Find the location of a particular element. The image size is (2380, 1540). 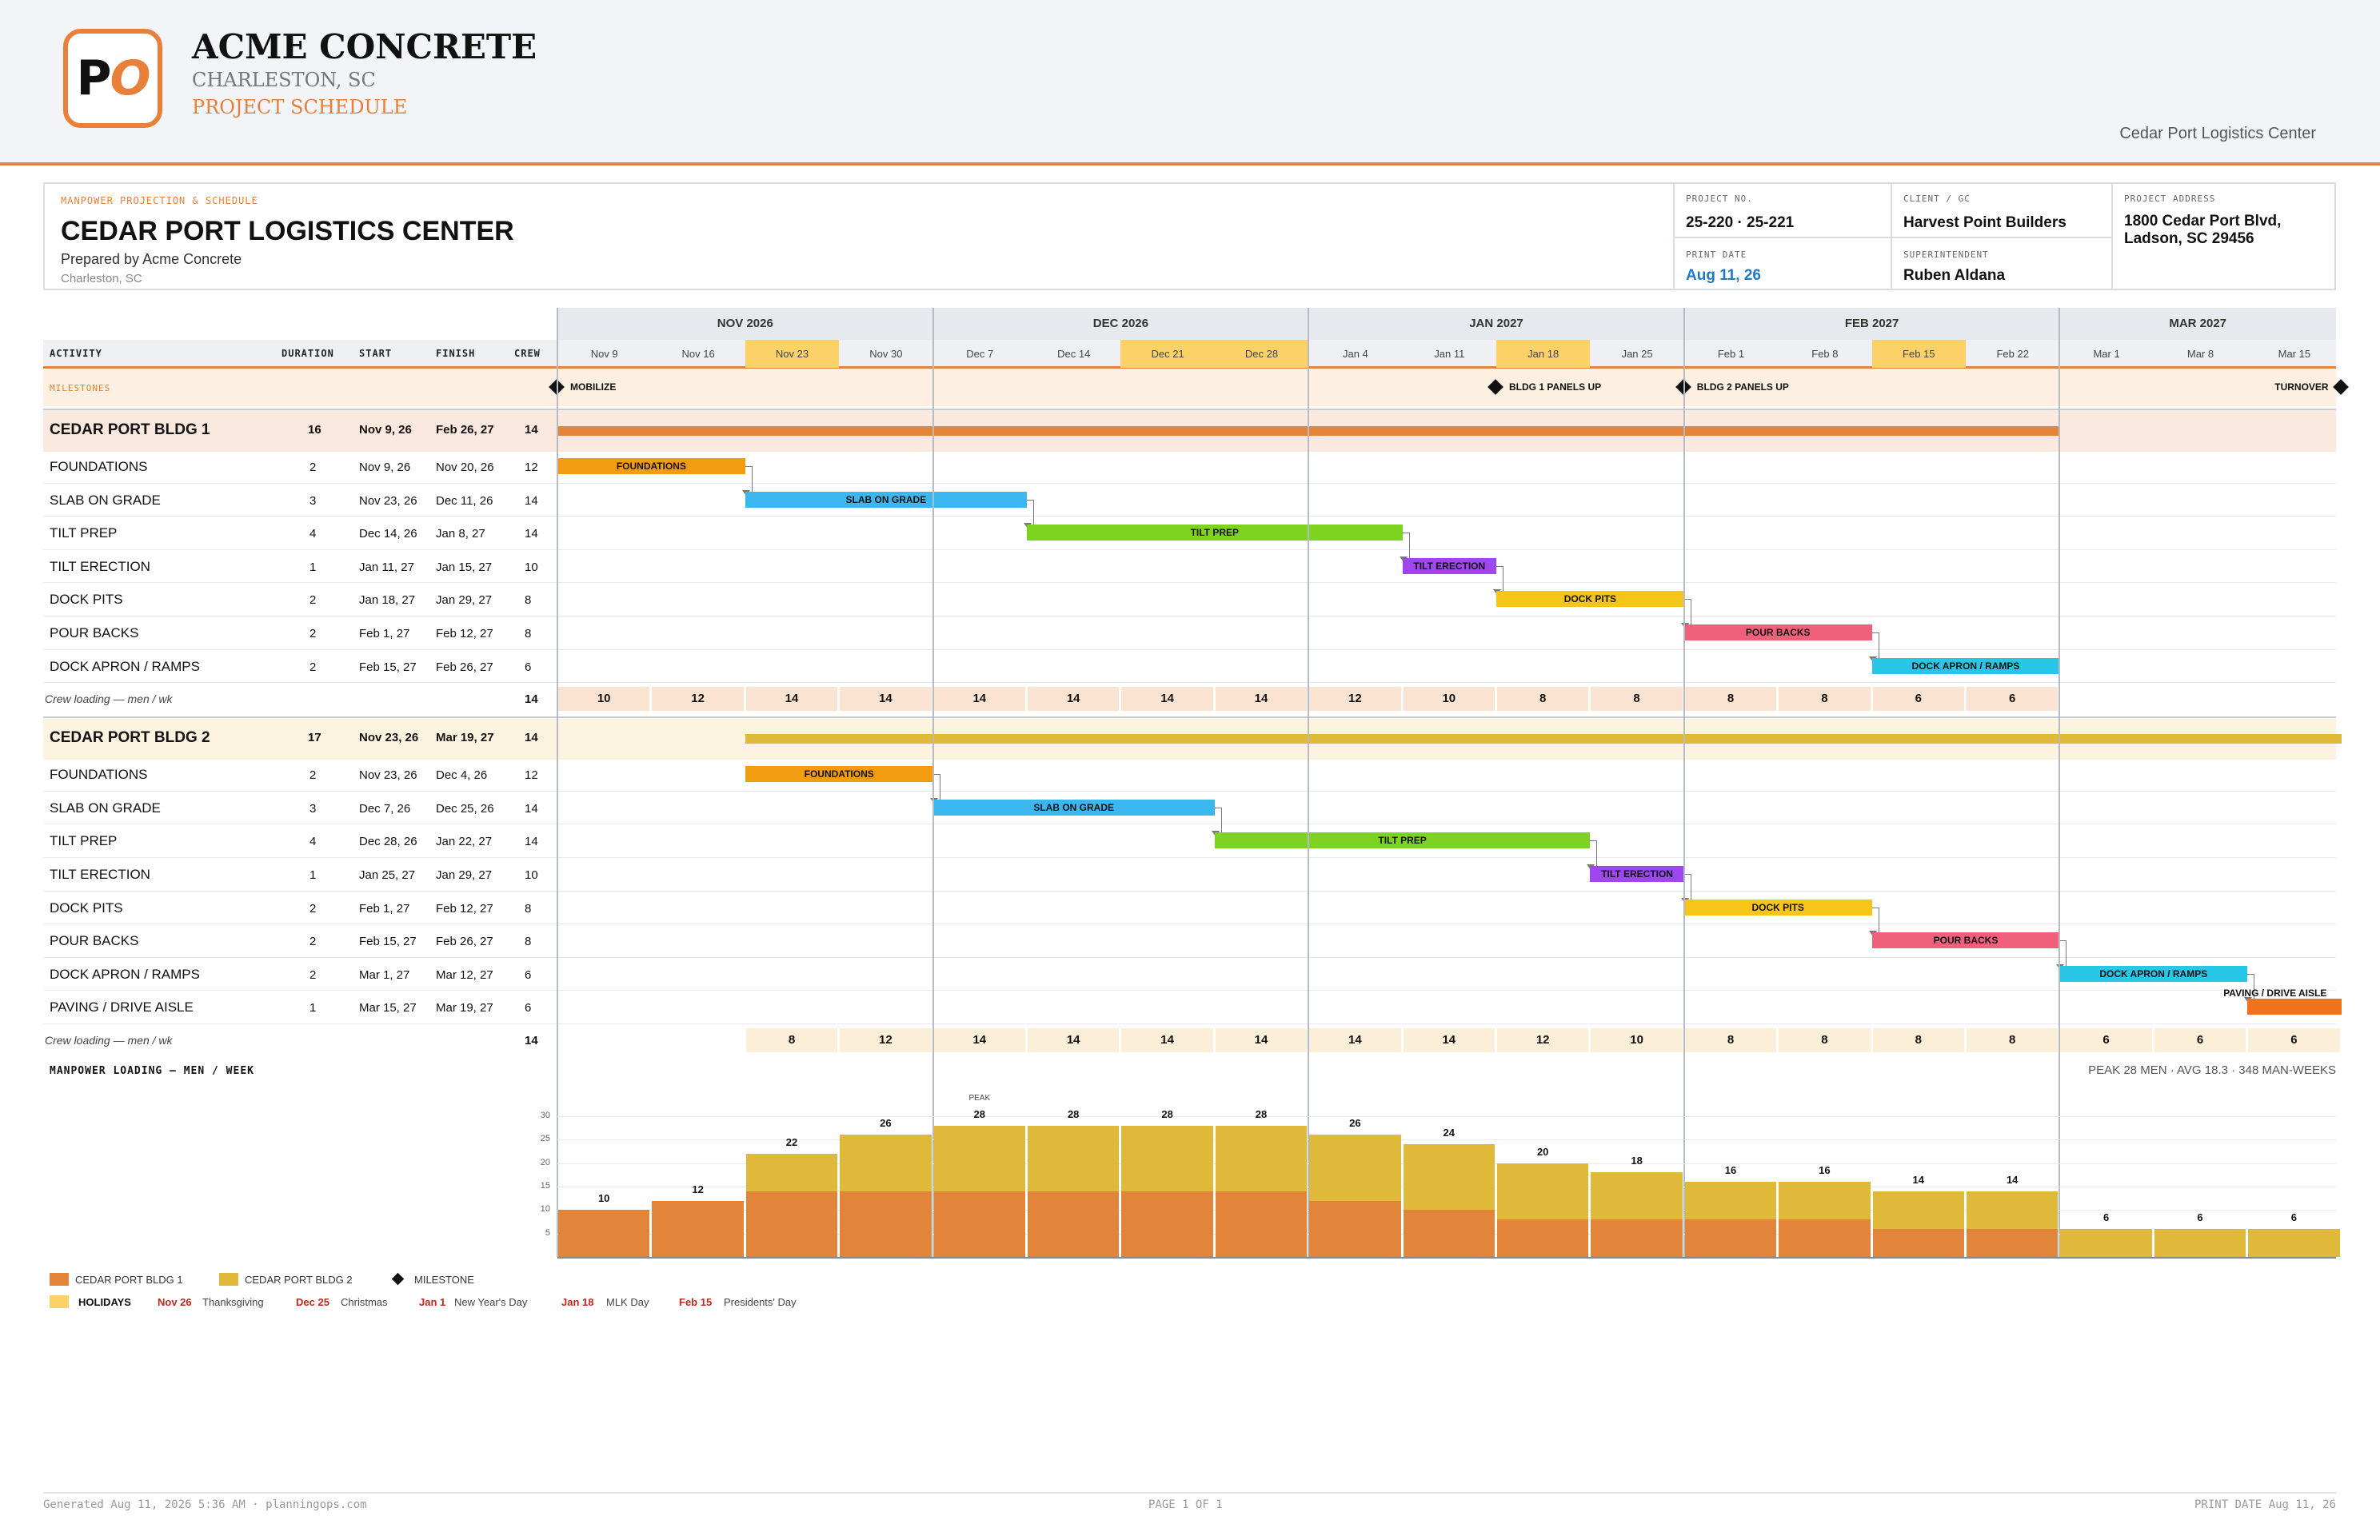

task-finish: Jan 22, 27 is located at coordinates (464, 842).